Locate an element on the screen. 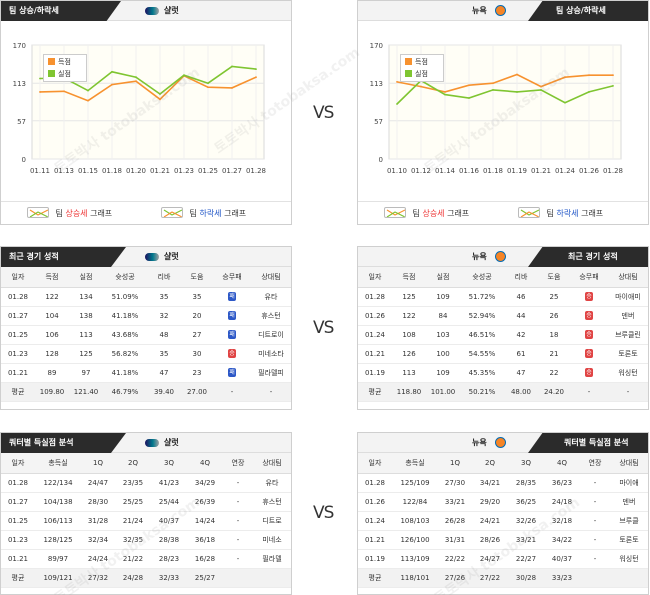 This screenshot has height=595, width=650. column-header: 슛성공 is located at coordinates (482, 277).